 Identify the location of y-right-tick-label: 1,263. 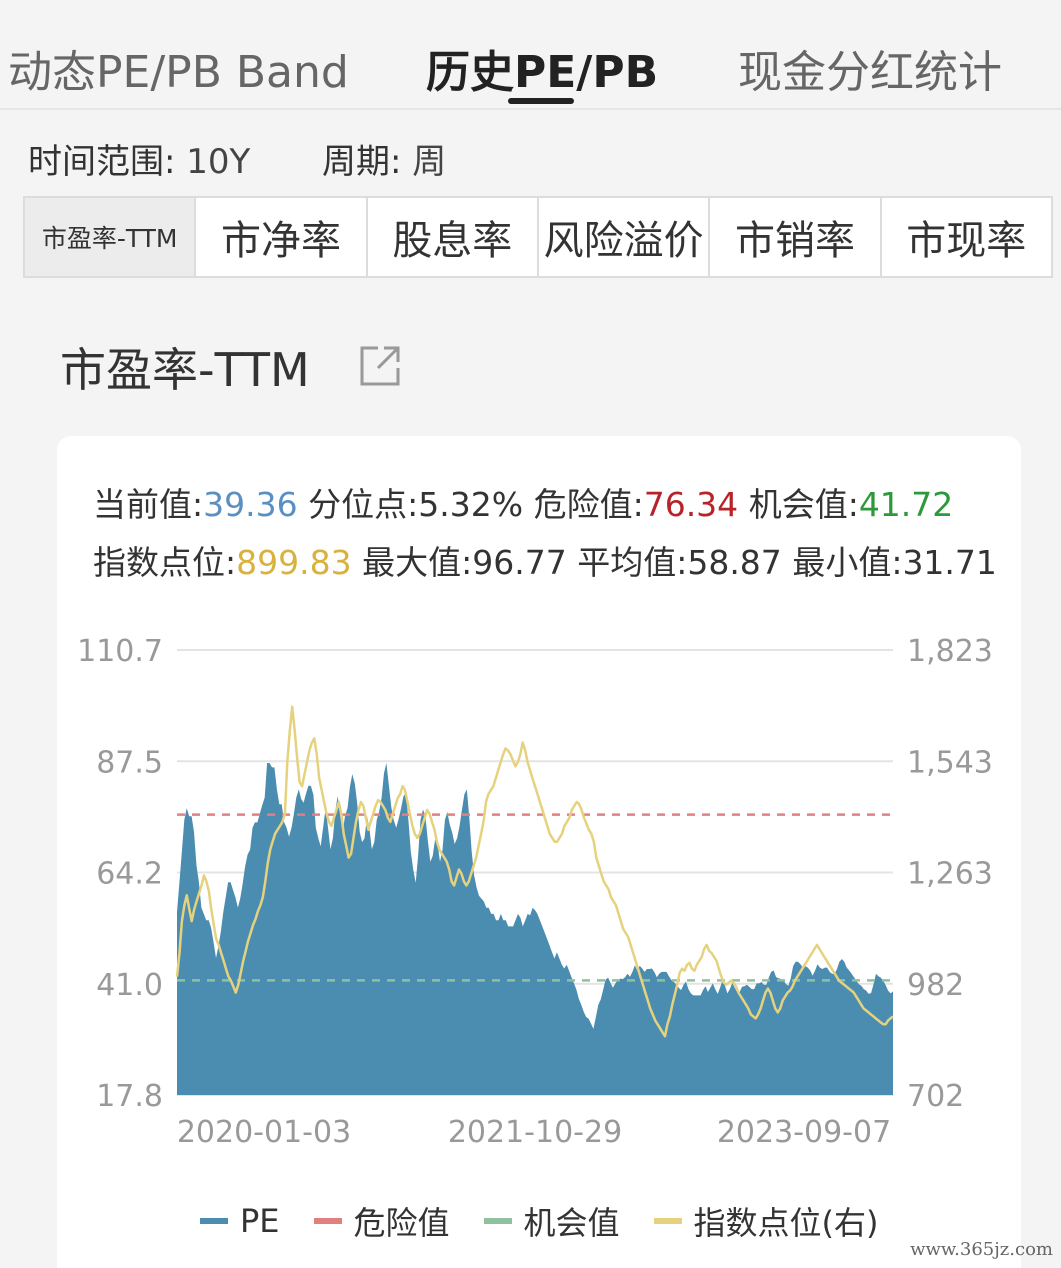
(950, 874).